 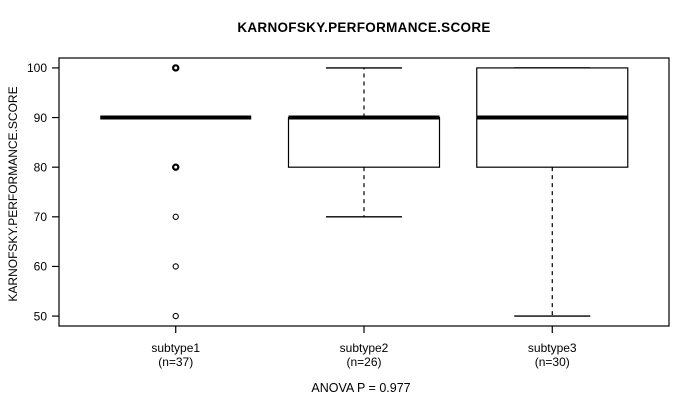 I want to click on y-tick-label: 100, so click(x=37, y=68).